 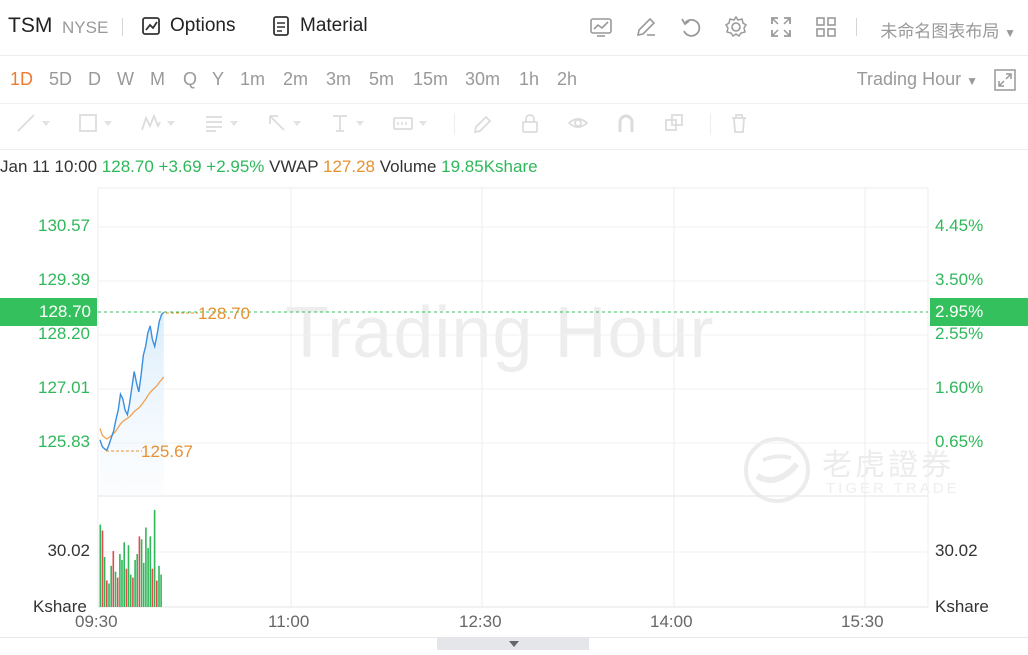 I want to click on price-axis-tick: 129.39, so click(x=64, y=279).